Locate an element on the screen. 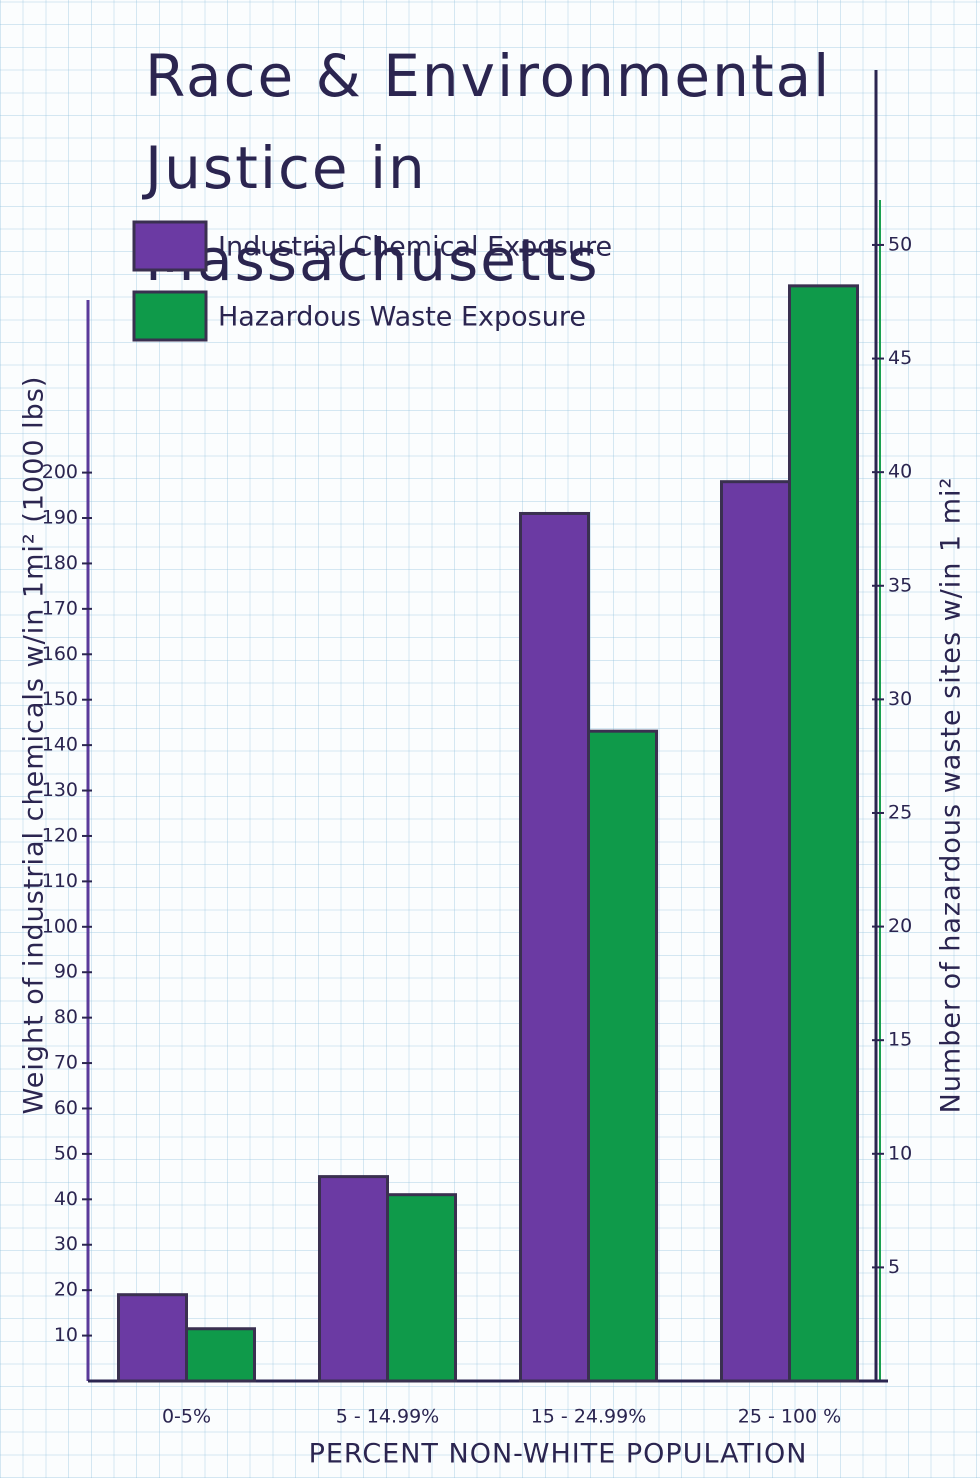  y2-tick-label: 10 is located at coordinates (900, 1153).